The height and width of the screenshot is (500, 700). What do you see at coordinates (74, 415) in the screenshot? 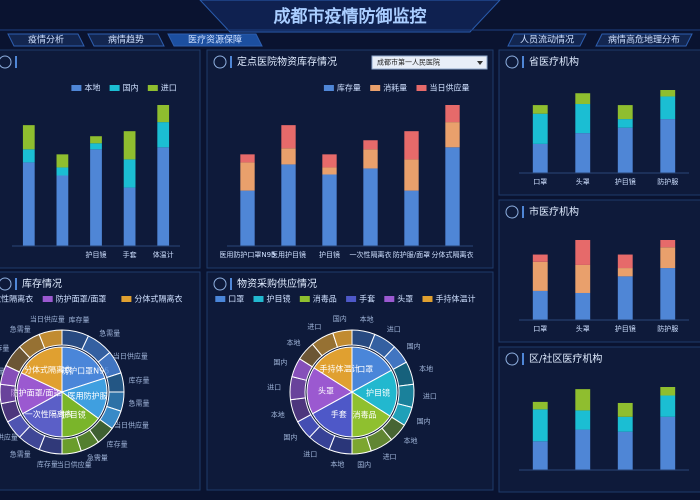
I see `slice-label: 护目镜` at bounding box center [74, 415].